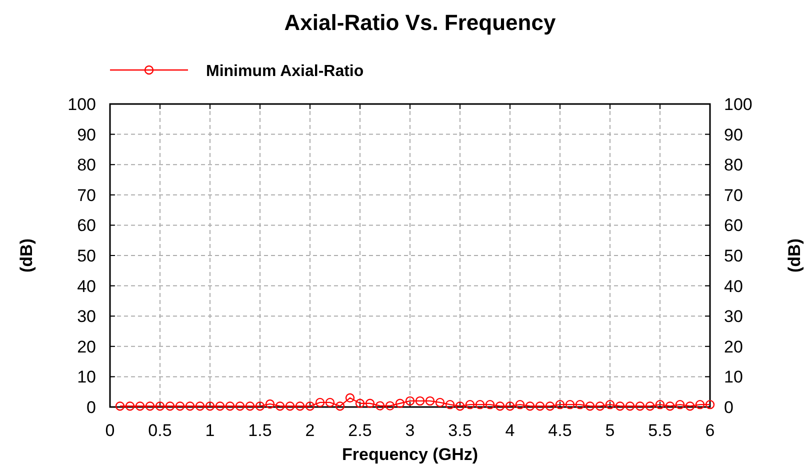 The height and width of the screenshot is (464, 810). What do you see at coordinates (733, 286) in the screenshot?
I see `y2-tick-label: 40` at bounding box center [733, 286].